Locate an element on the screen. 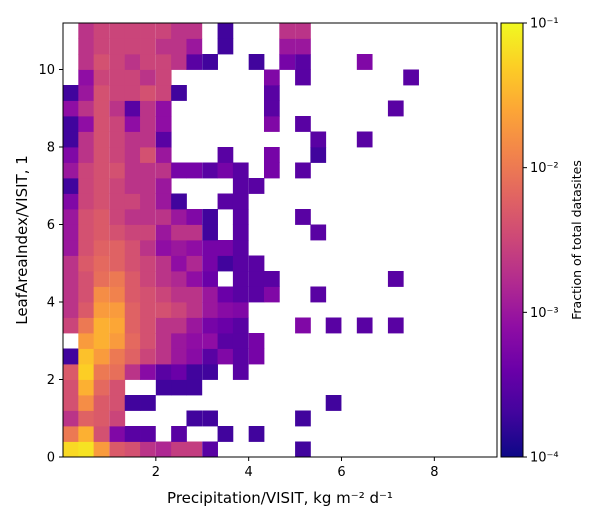 The height and width of the screenshot is (525, 600). x-axis-ticks: 2 4 6 8 is located at coordinates (295, 468).